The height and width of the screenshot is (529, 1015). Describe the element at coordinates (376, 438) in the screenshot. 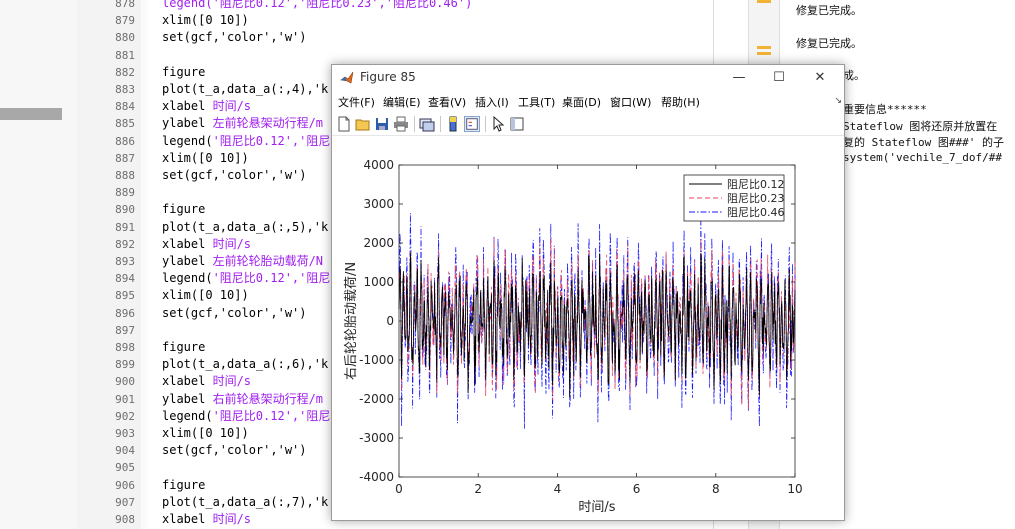

I see `y-tick-label: -3000` at that location.